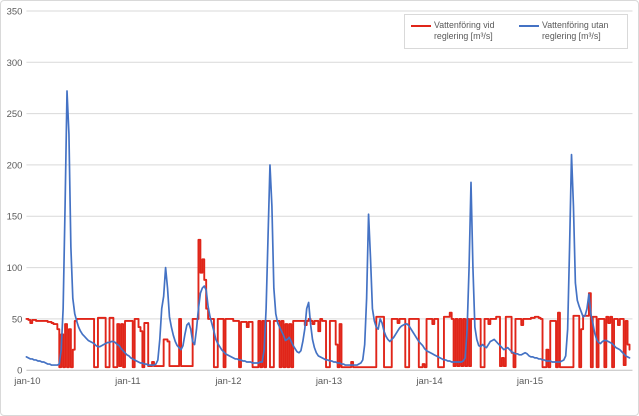 The image size is (639, 416). What do you see at coordinates (227, 381) in the screenshot?
I see `x-tick-label: jan-12` at bounding box center [227, 381].